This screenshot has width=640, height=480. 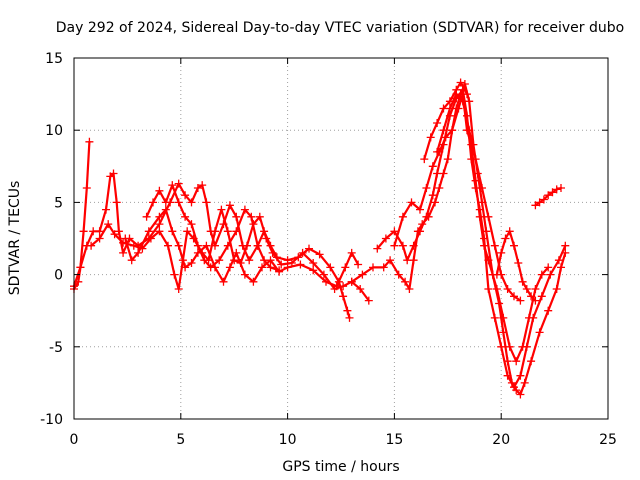 I want to click on y-axis-title: SDTVAR / TECUs, so click(x=15, y=238).